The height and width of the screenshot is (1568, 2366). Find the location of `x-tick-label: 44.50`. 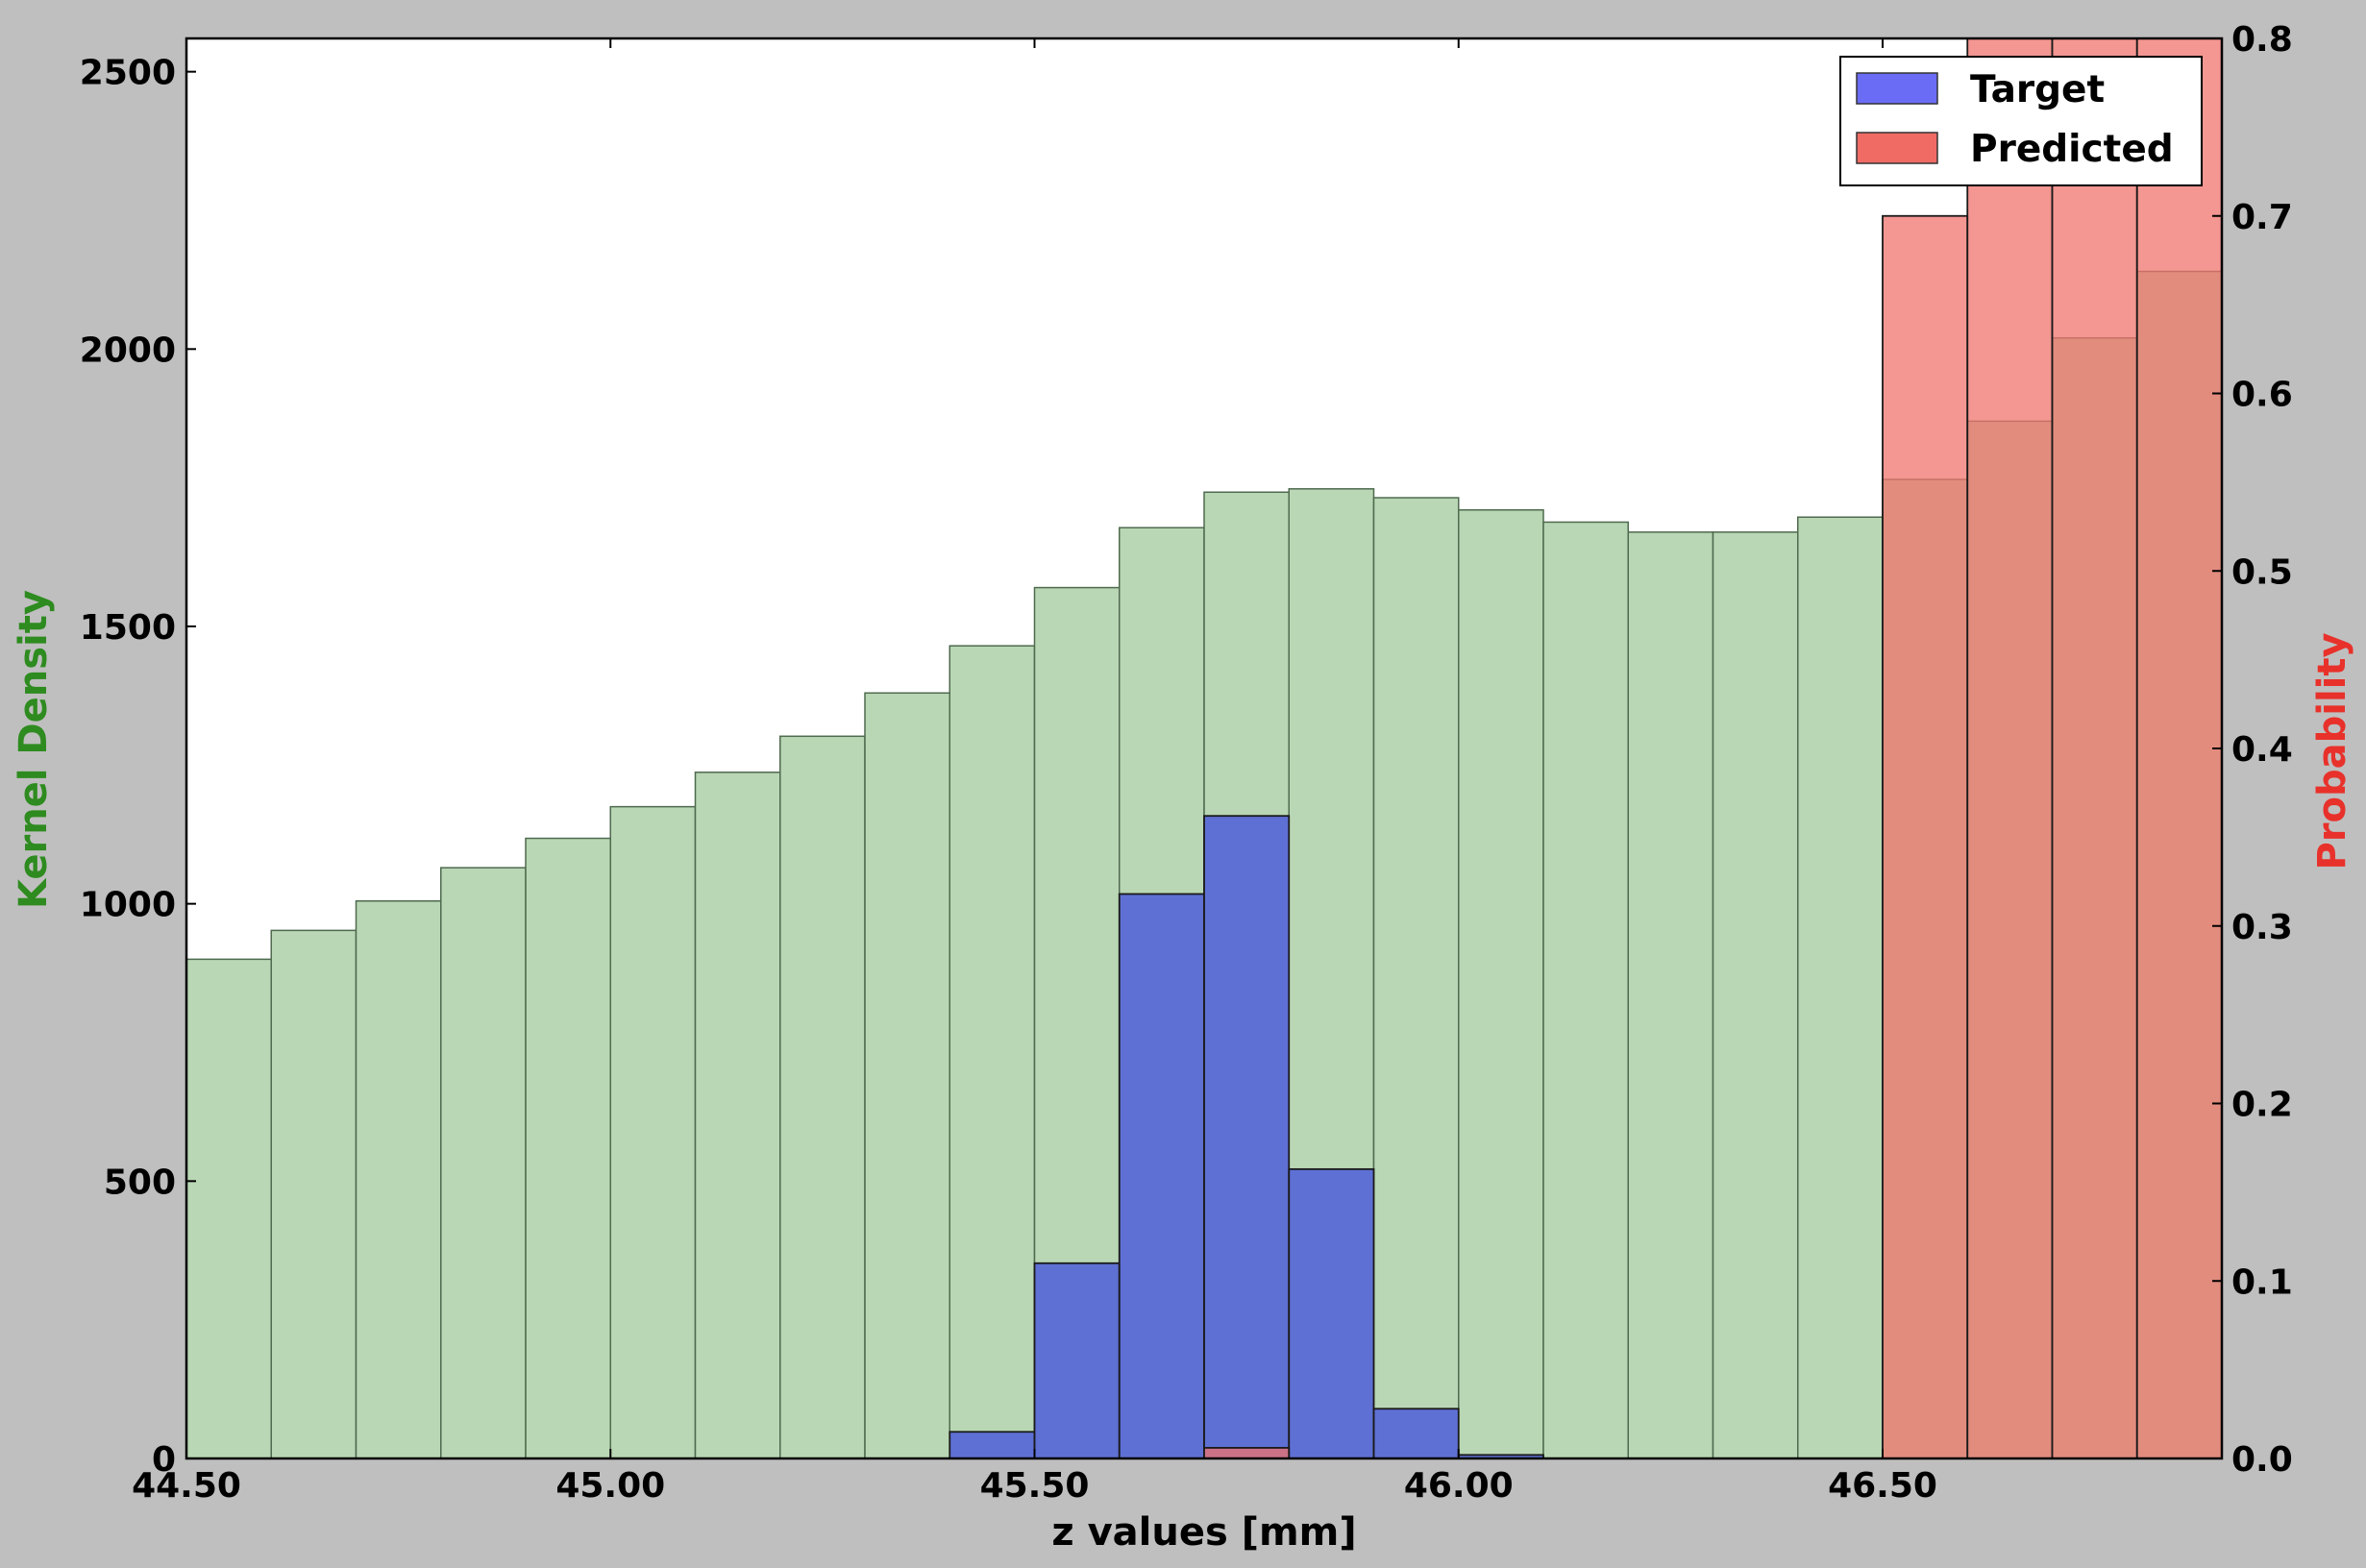

x-tick-label: 44.50 is located at coordinates (186, 1486).